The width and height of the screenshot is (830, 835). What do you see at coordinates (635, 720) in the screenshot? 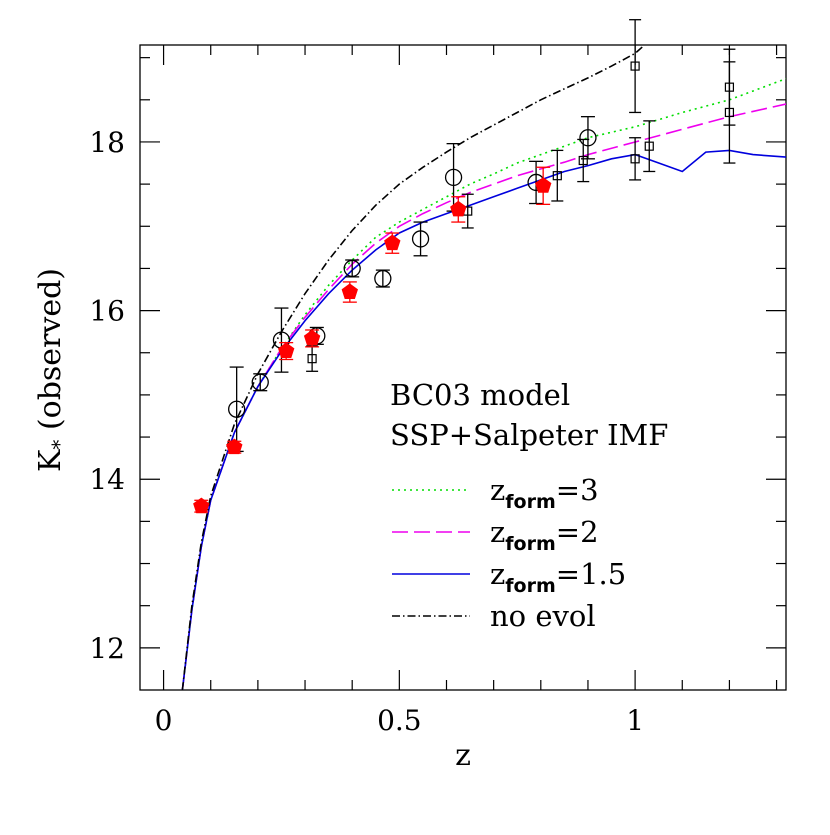
I see `x-tick-label: 1` at bounding box center [635, 720].